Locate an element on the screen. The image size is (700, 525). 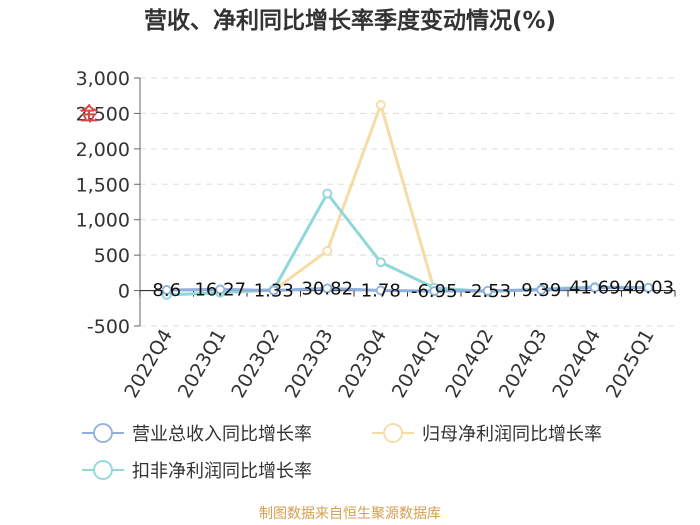
data-label: 40.03 is located at coordinates (648, 288).